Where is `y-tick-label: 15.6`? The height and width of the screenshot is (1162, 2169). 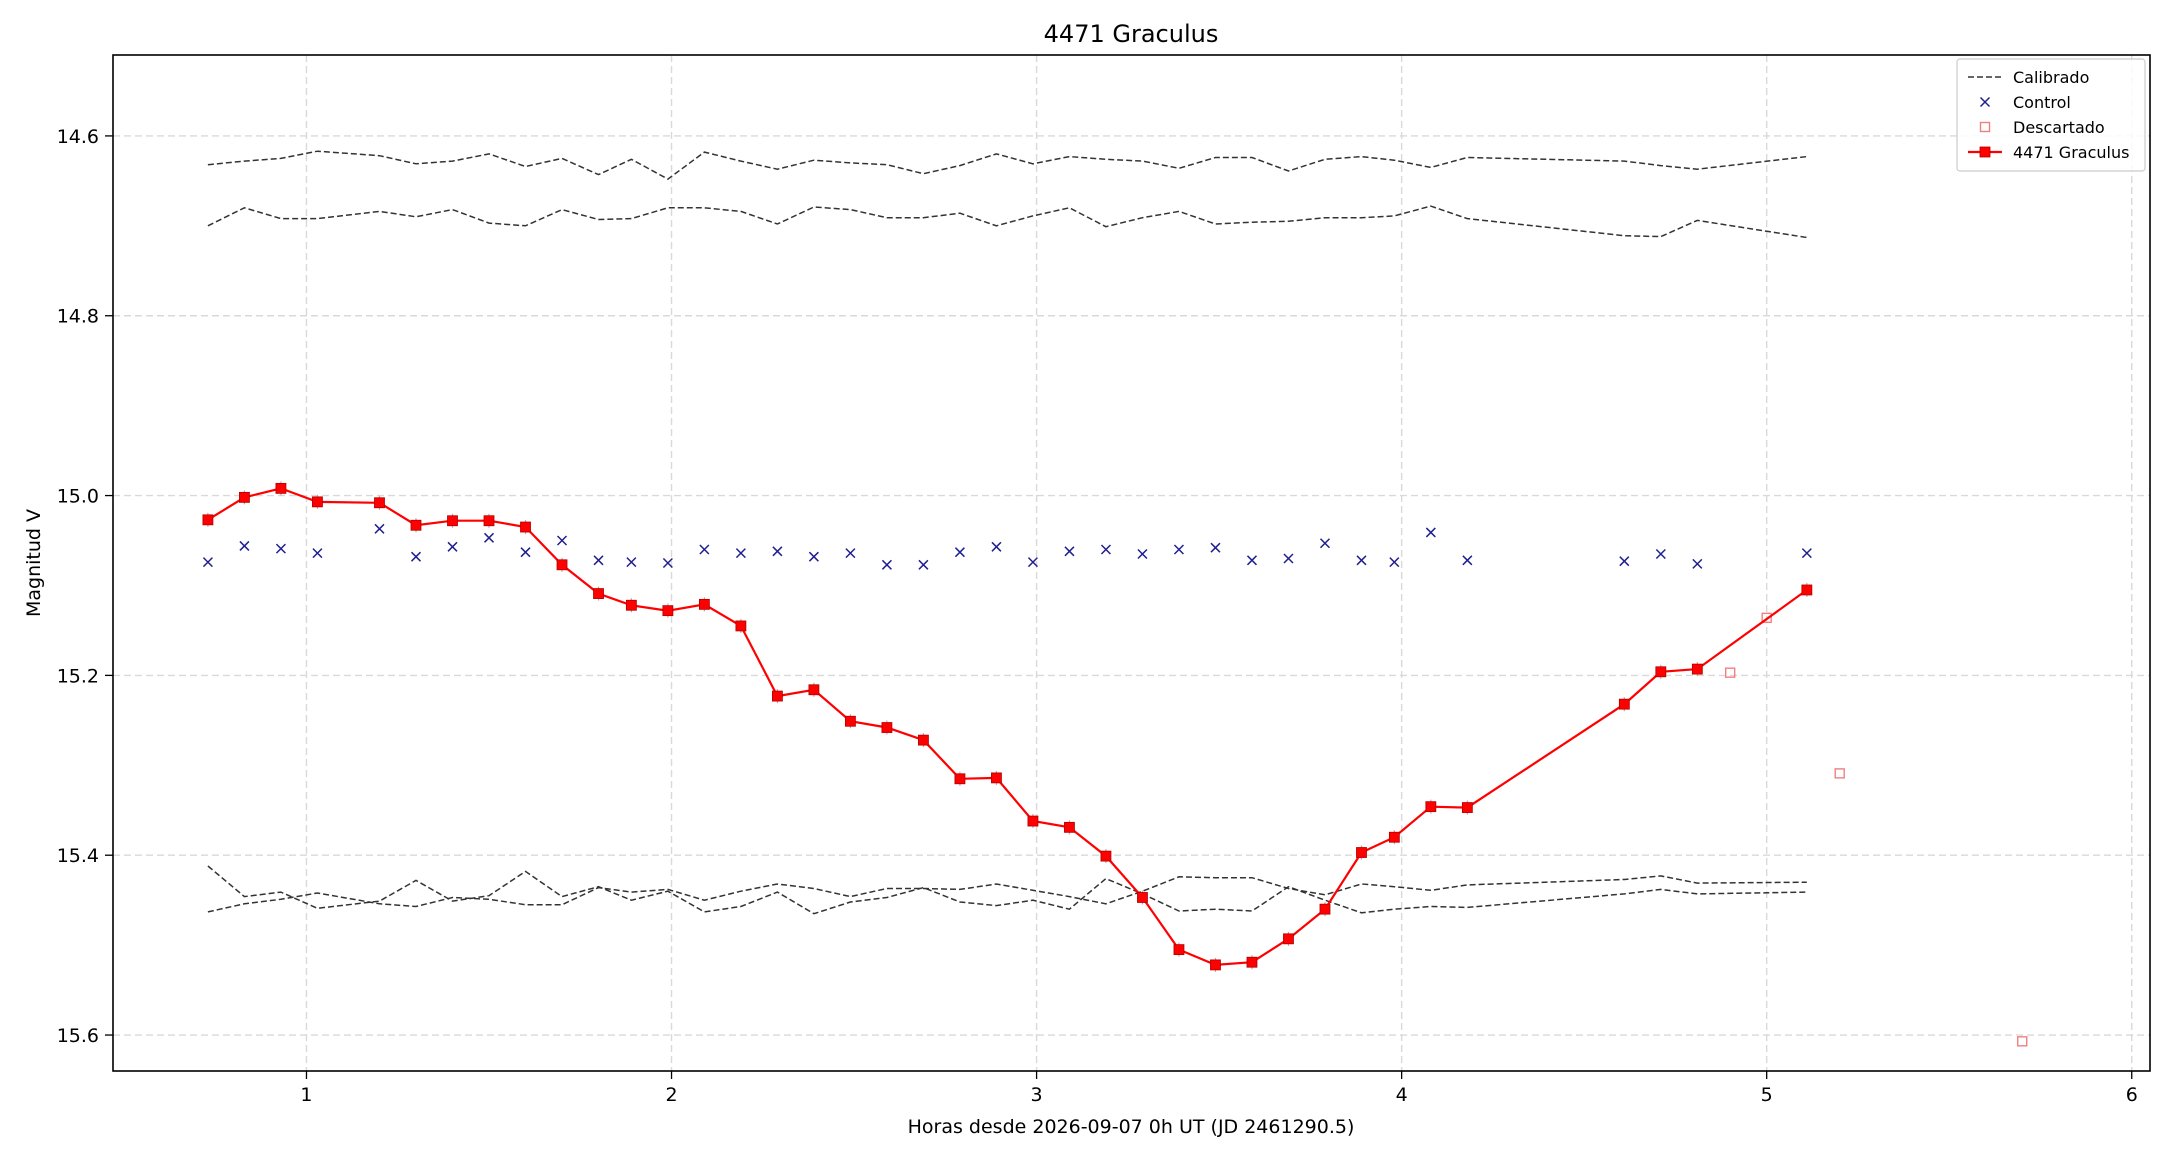 y-tick-label: 15.6 is located at coordinates (78, 1036).